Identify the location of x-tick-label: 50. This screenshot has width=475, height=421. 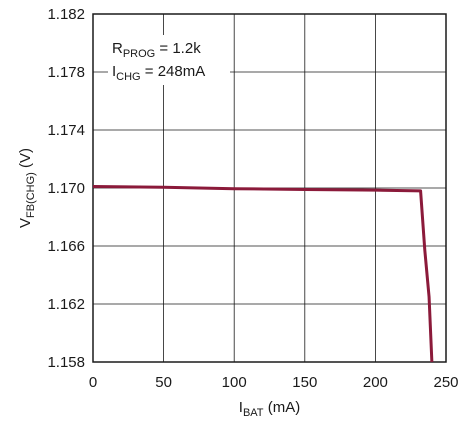
(163, 382).